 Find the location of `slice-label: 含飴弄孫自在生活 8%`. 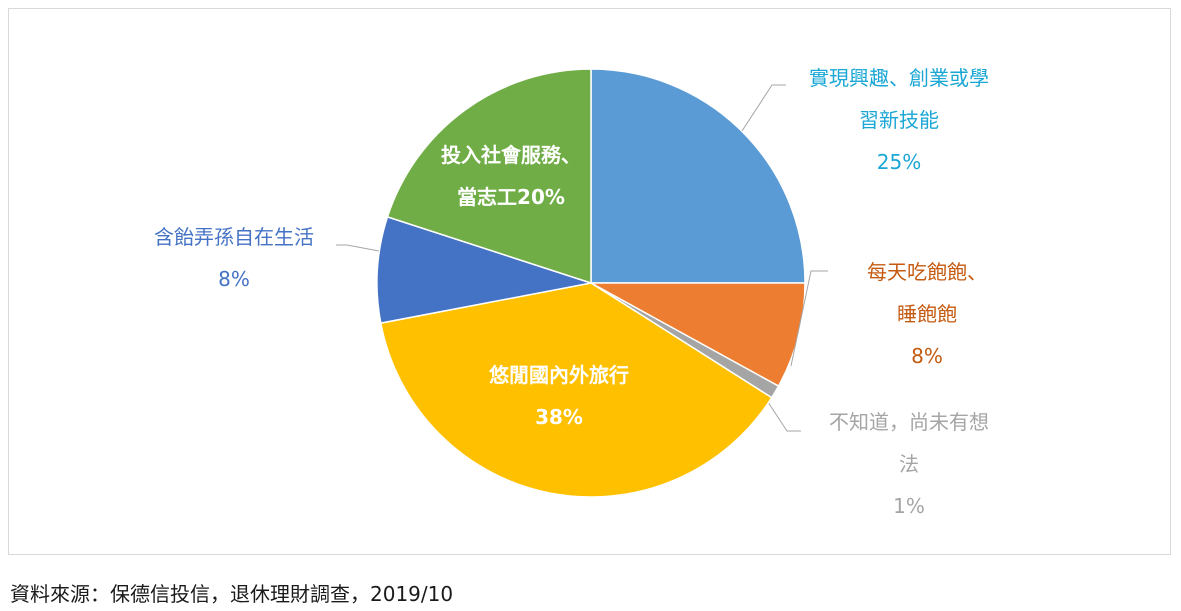

slice-label: 含飴弄孫自在生活 8% is located at coordinates (234, 258).